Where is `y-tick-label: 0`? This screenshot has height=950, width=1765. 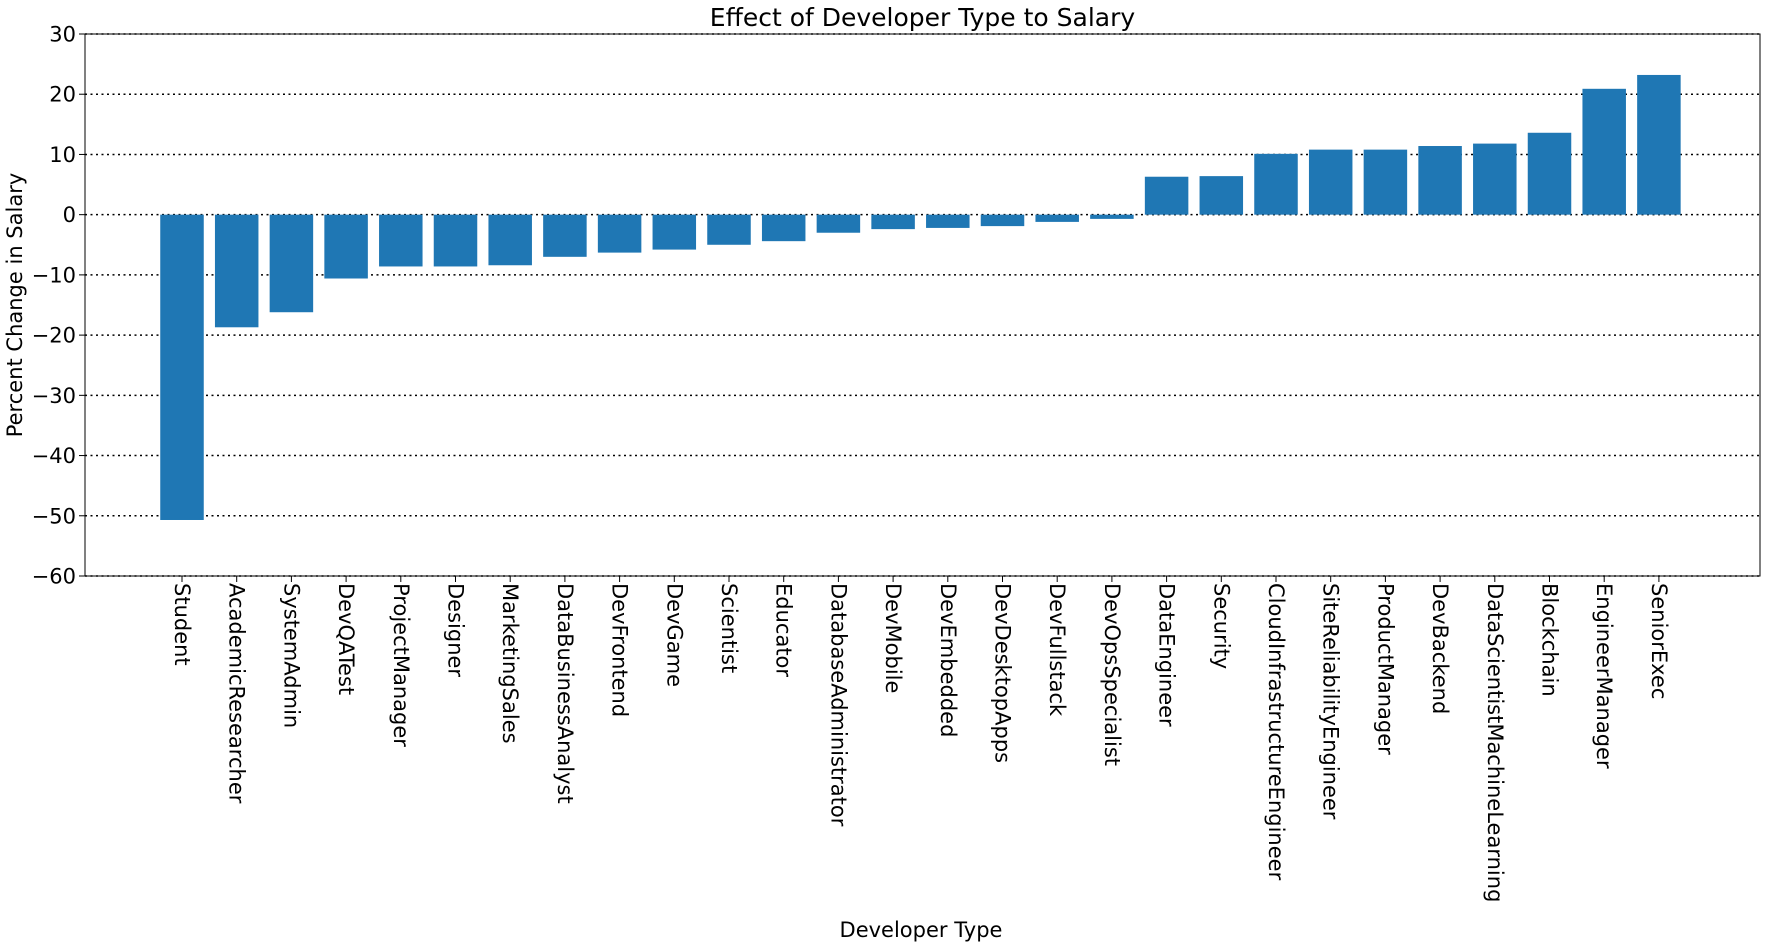 y-tick-label: 0 is located at coordinates (69, 215).